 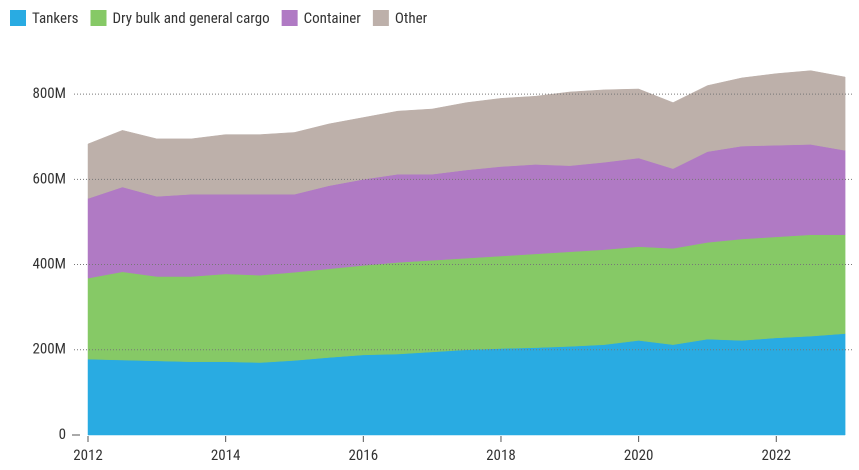 I want to click on x-tick-label: 2016, so click(x=364, y=455).